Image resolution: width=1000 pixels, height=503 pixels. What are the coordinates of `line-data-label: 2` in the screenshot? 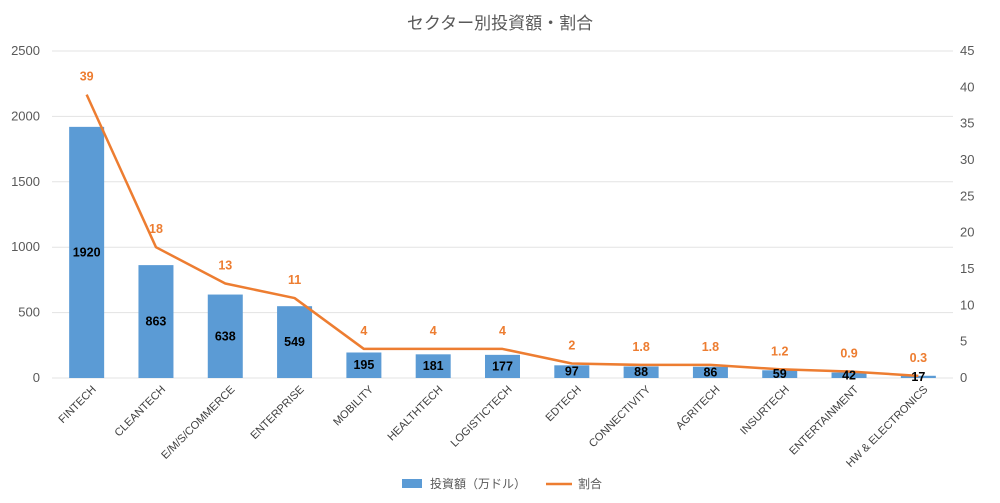 It's located at (571, 345).